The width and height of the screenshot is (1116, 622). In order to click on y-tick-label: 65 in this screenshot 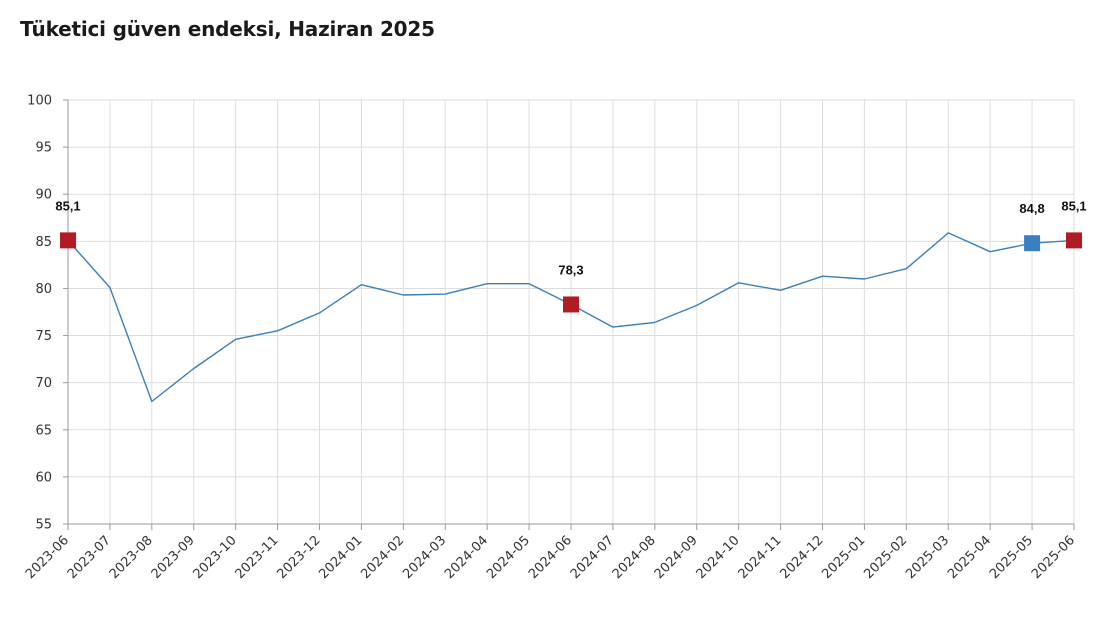, I will do `click(43, 430)`.